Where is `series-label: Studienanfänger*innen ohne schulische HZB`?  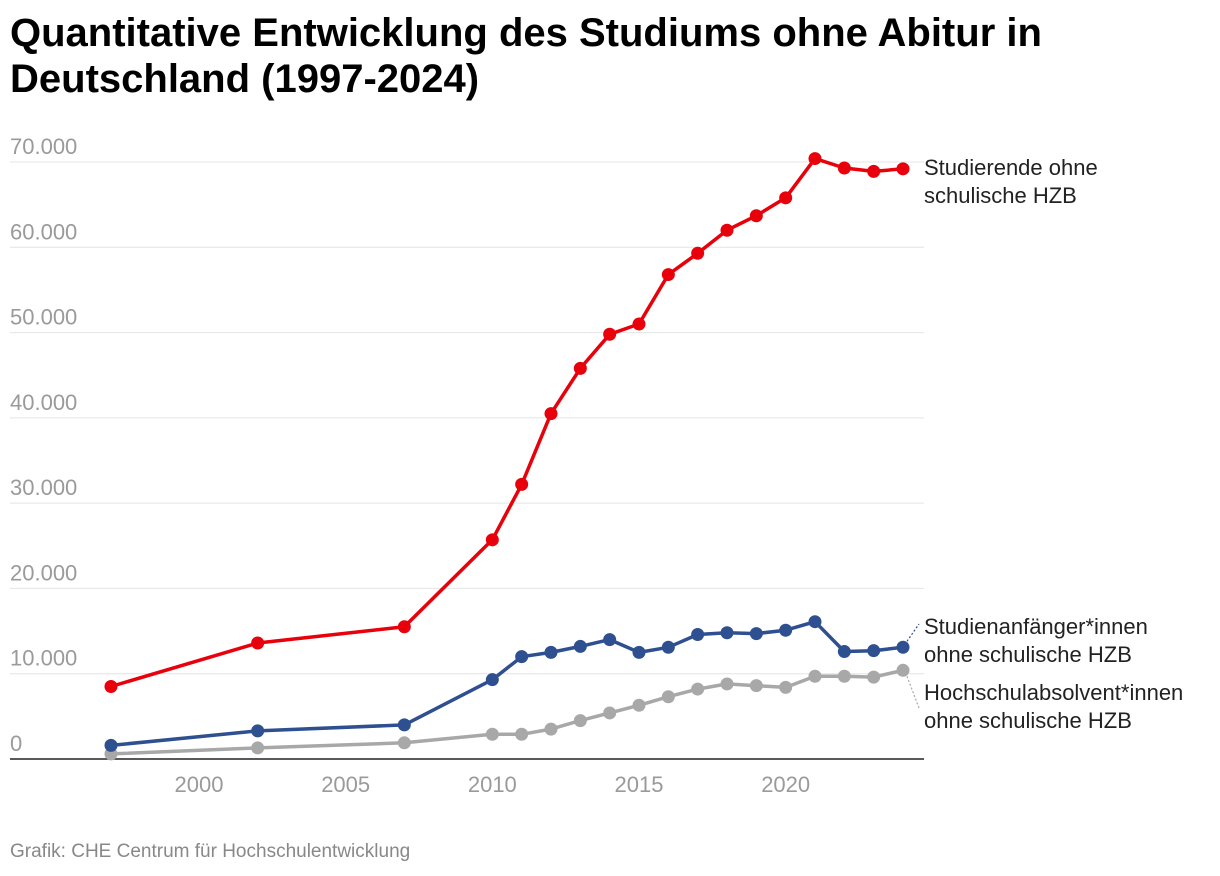 series-label: Studienanfänger*innen ohne schulische HZB is located at coordinates (1036, 640).